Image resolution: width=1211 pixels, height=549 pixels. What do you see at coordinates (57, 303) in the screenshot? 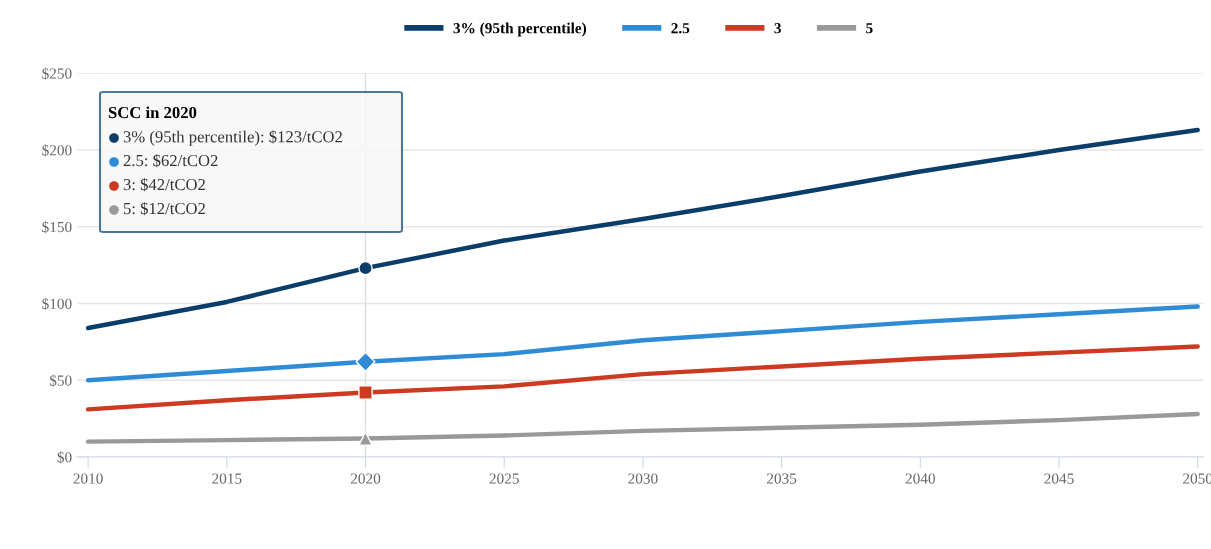
I see `y-tick-label: $100` at bounding box center [57, 303].